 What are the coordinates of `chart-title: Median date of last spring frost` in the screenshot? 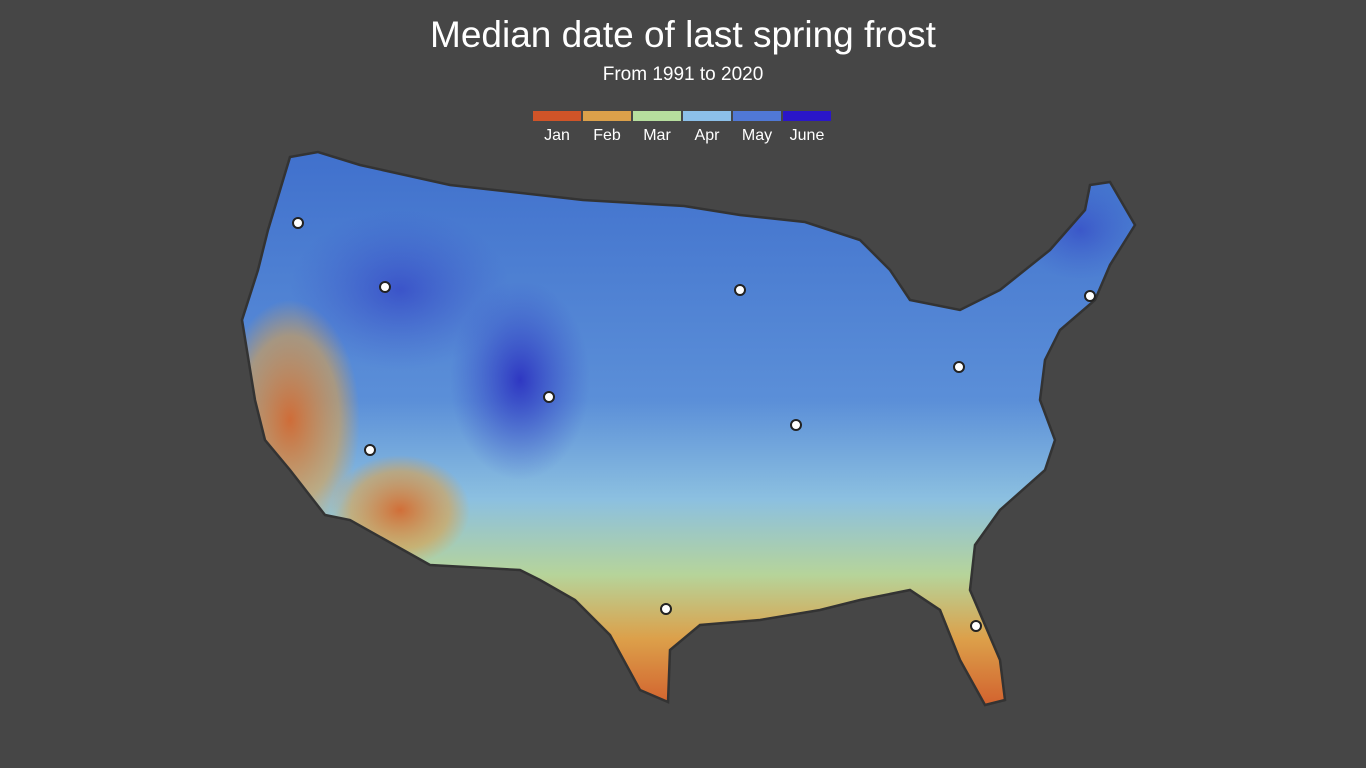 It's located at (683, 34).